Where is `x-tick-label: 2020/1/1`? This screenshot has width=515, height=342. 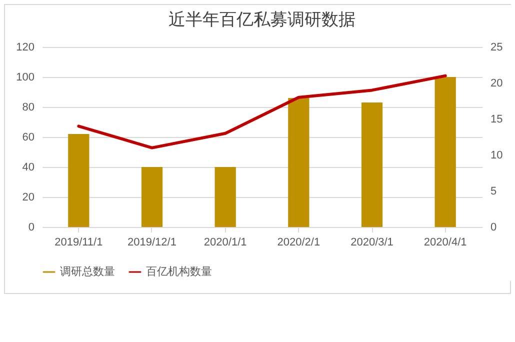 x-tick-label: 2020/1/1 is located at coordinates (225, 242).